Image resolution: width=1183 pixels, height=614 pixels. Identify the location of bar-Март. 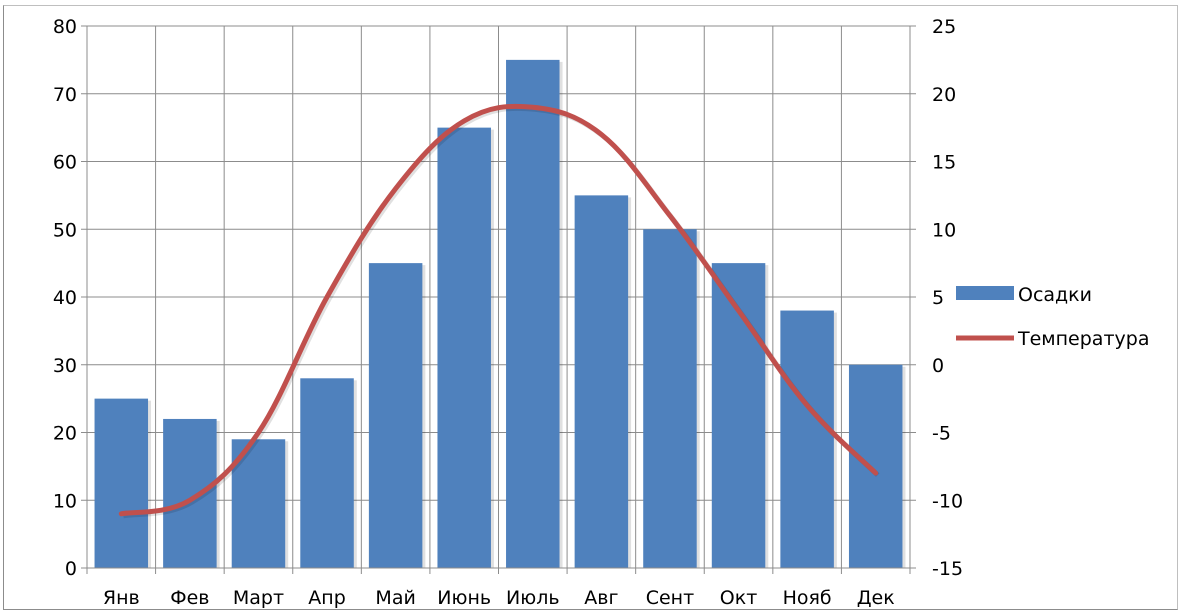
(258, 503).